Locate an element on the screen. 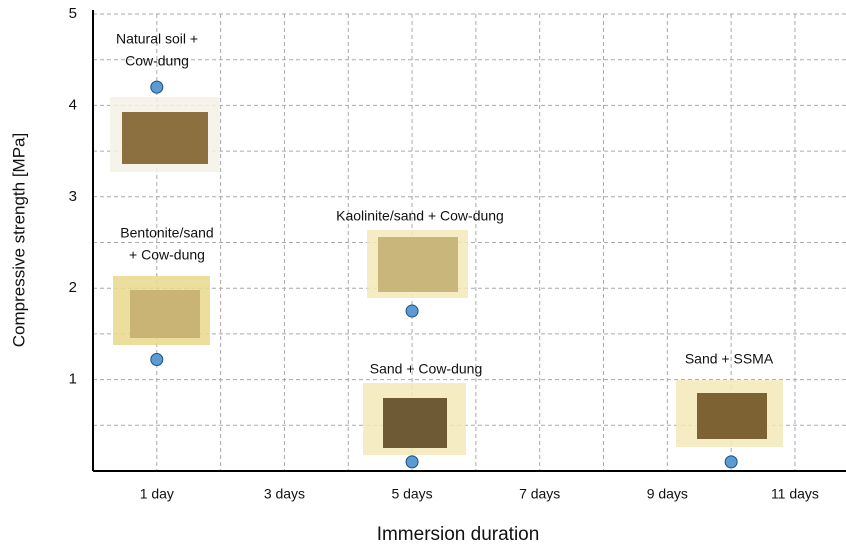  point-label: Cow-dung is located at coordinates (157, 61).